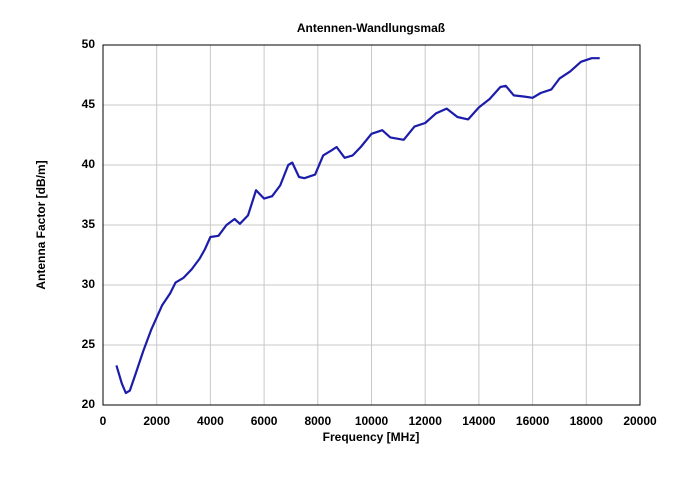 The height and width of the screenshot is (483, 700). Describe the element at coordinates (89, 164) in the screenshot. I see `y-tick-label: 40` at that location.